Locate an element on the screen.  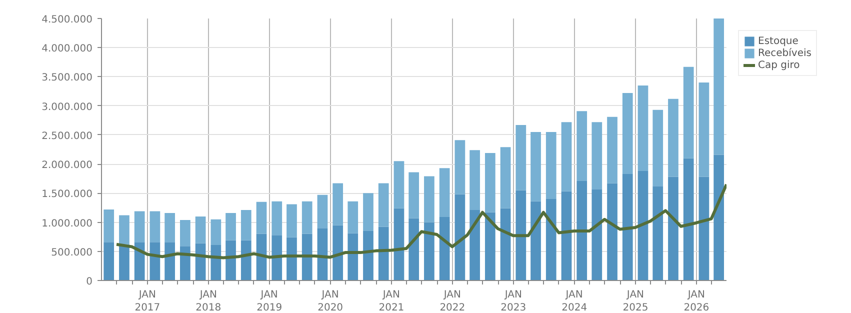
y-tick-label: 3.500.000 is located at coordinates (67, 78).